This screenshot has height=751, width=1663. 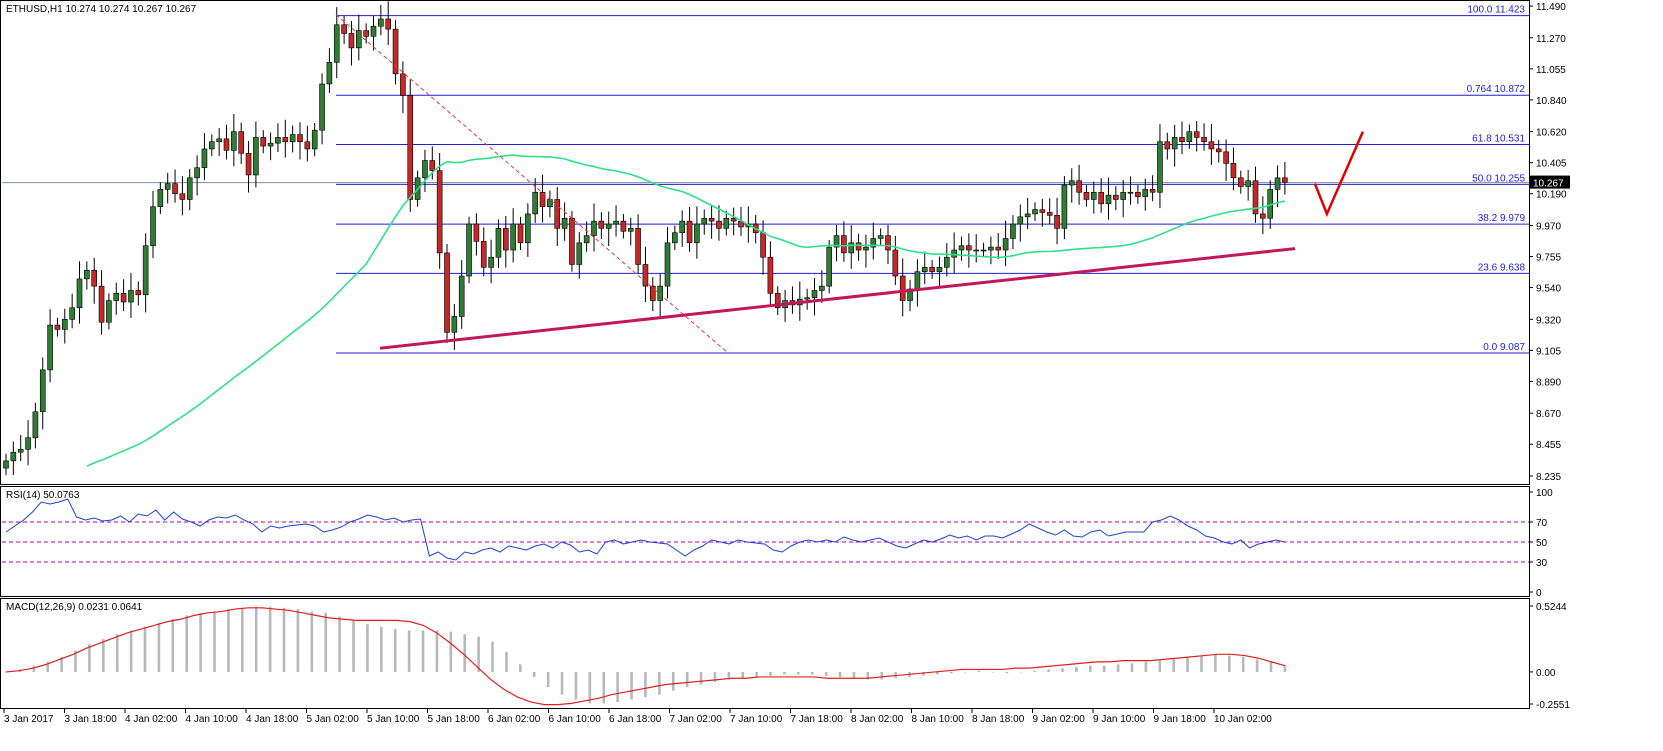 I want to click on time-axis-label: 4 Jan 02:00, so click(x=151, y=719).